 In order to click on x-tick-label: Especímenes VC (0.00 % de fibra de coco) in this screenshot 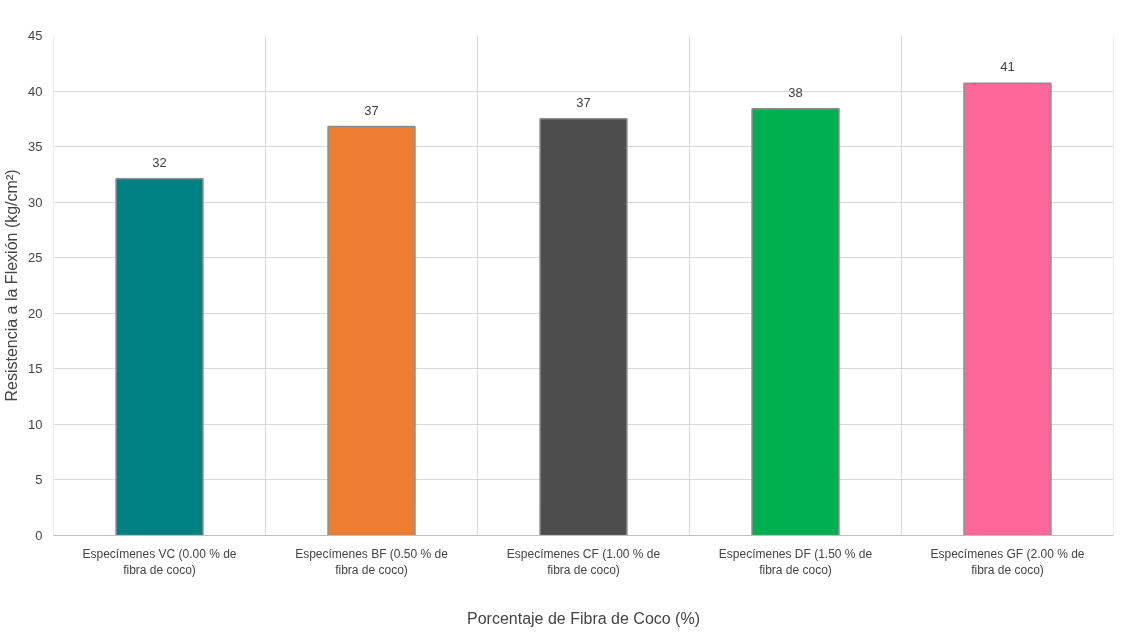, I will do `click(159, 562)`.